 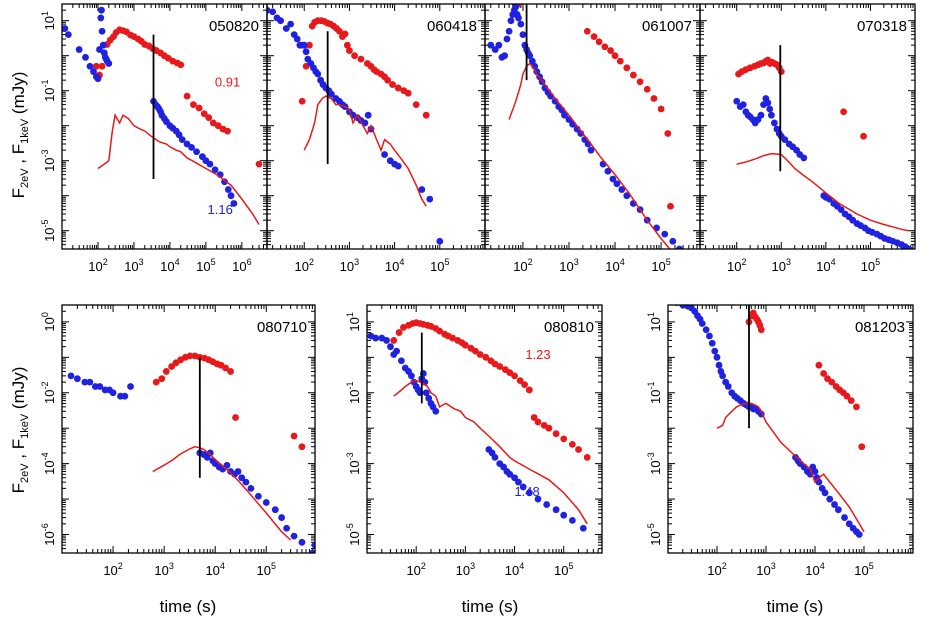 I want to click on y-tick-label: 100, so click(x=48, y=321).